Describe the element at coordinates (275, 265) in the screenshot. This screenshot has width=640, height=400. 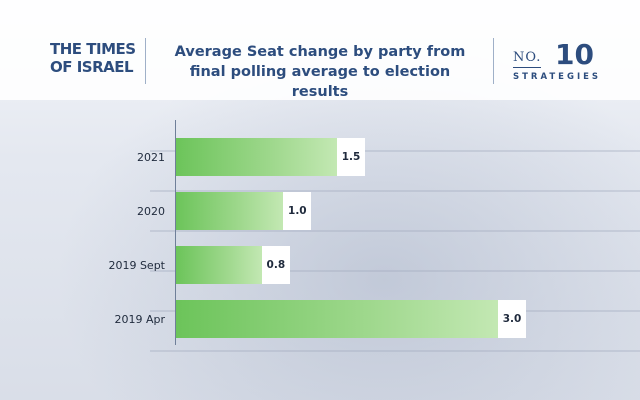
I see `data-label: 0.8` at that location.